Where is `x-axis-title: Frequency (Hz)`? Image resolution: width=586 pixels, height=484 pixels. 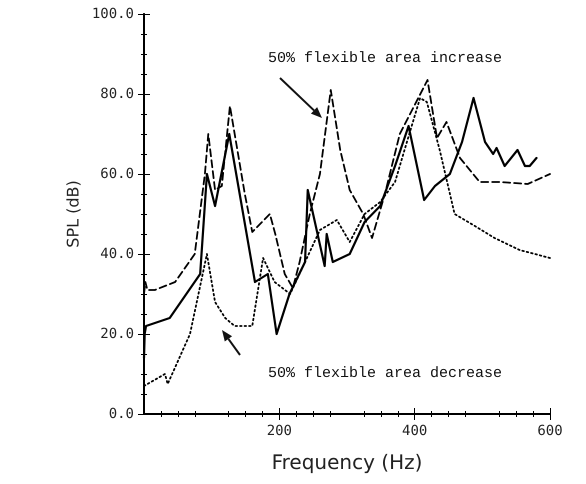 x-axis-title: Frequency (Hz) is located at coordinates (347, 462).